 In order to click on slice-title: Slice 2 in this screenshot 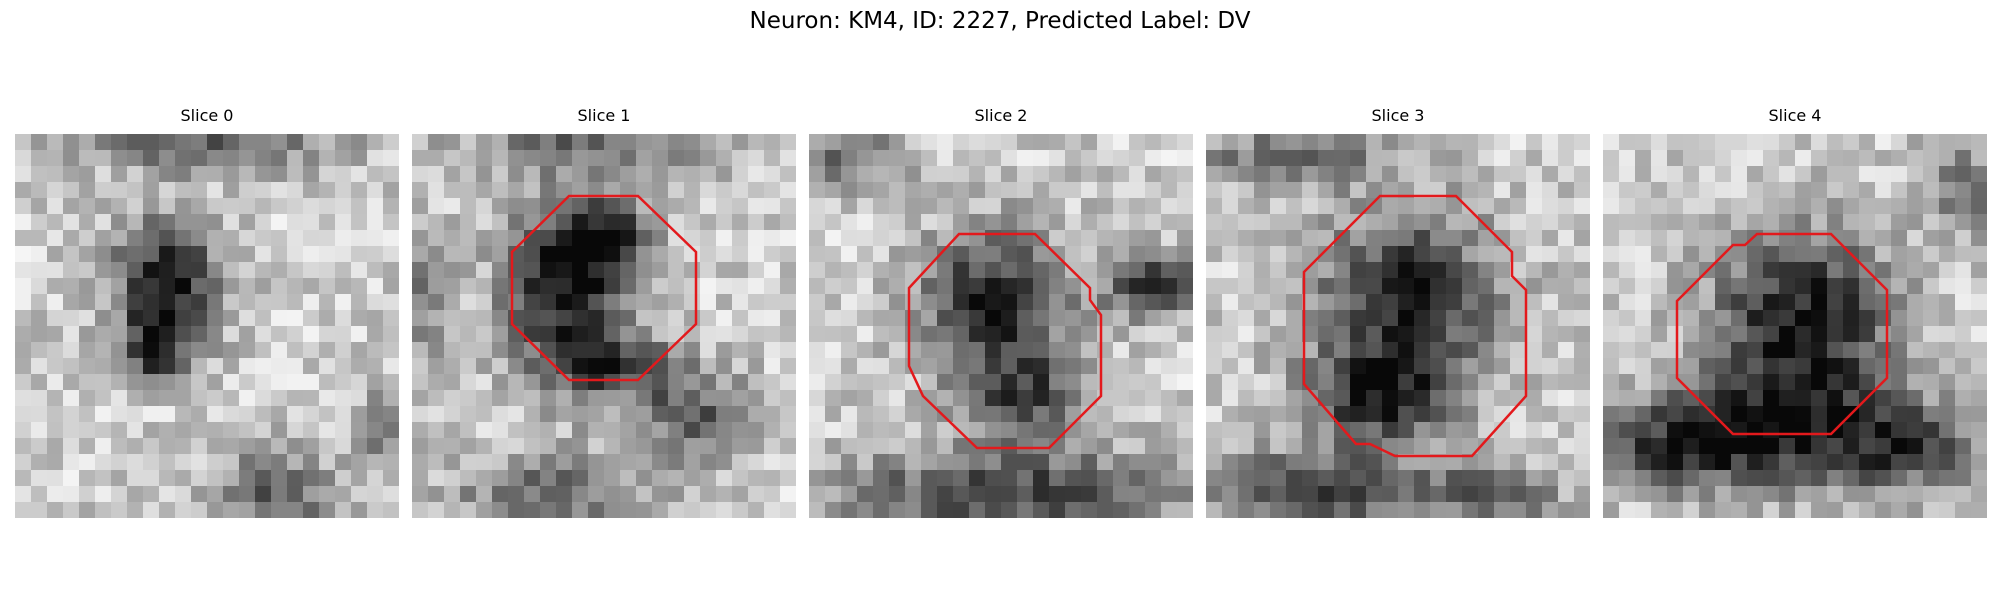, I will do `click(1001, 115)`.